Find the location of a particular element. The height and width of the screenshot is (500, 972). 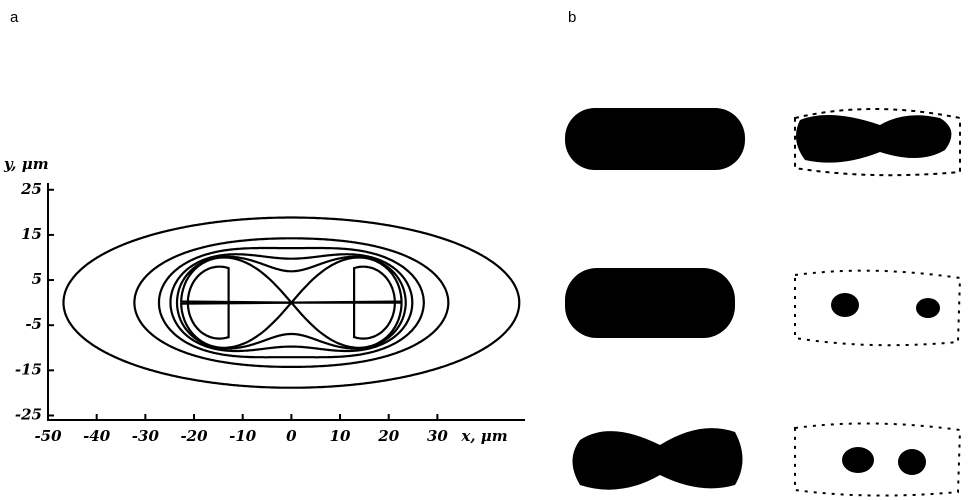

y-tick-label: -5 is located at coordinates (33, 324).